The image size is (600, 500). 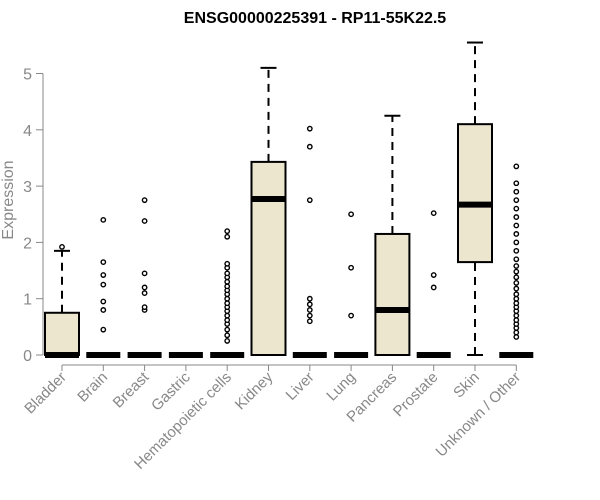 I want to click on box-lung, so click(x=351, y=284).